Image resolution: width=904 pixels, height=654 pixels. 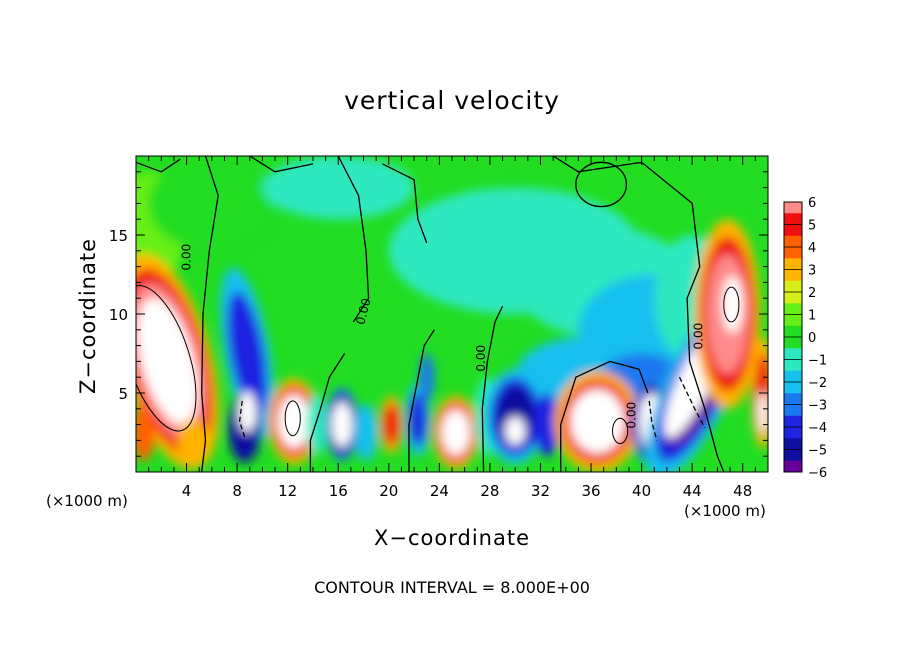 I want to click on x-tick-label-4: 4, so click(x=187, y=491).